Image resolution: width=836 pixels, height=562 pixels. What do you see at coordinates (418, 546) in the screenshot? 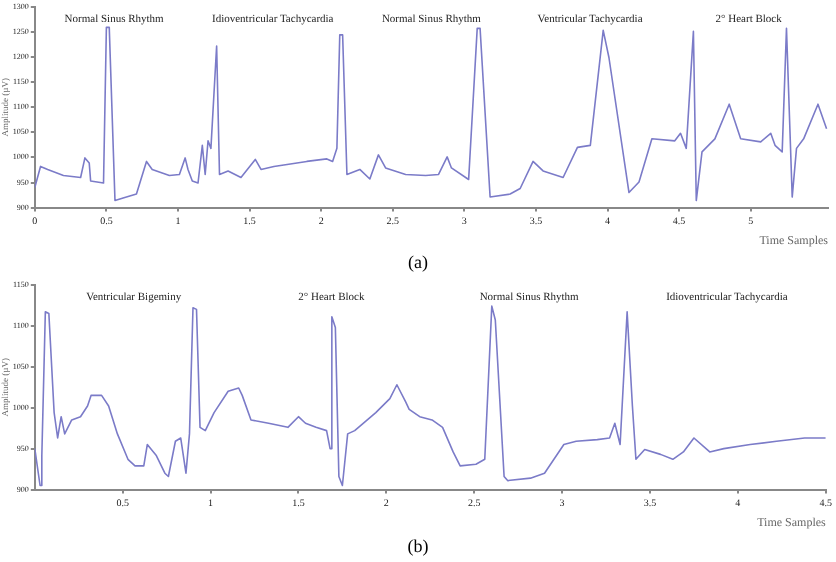
I see `text: (b)` at bounding box center [418, 546].